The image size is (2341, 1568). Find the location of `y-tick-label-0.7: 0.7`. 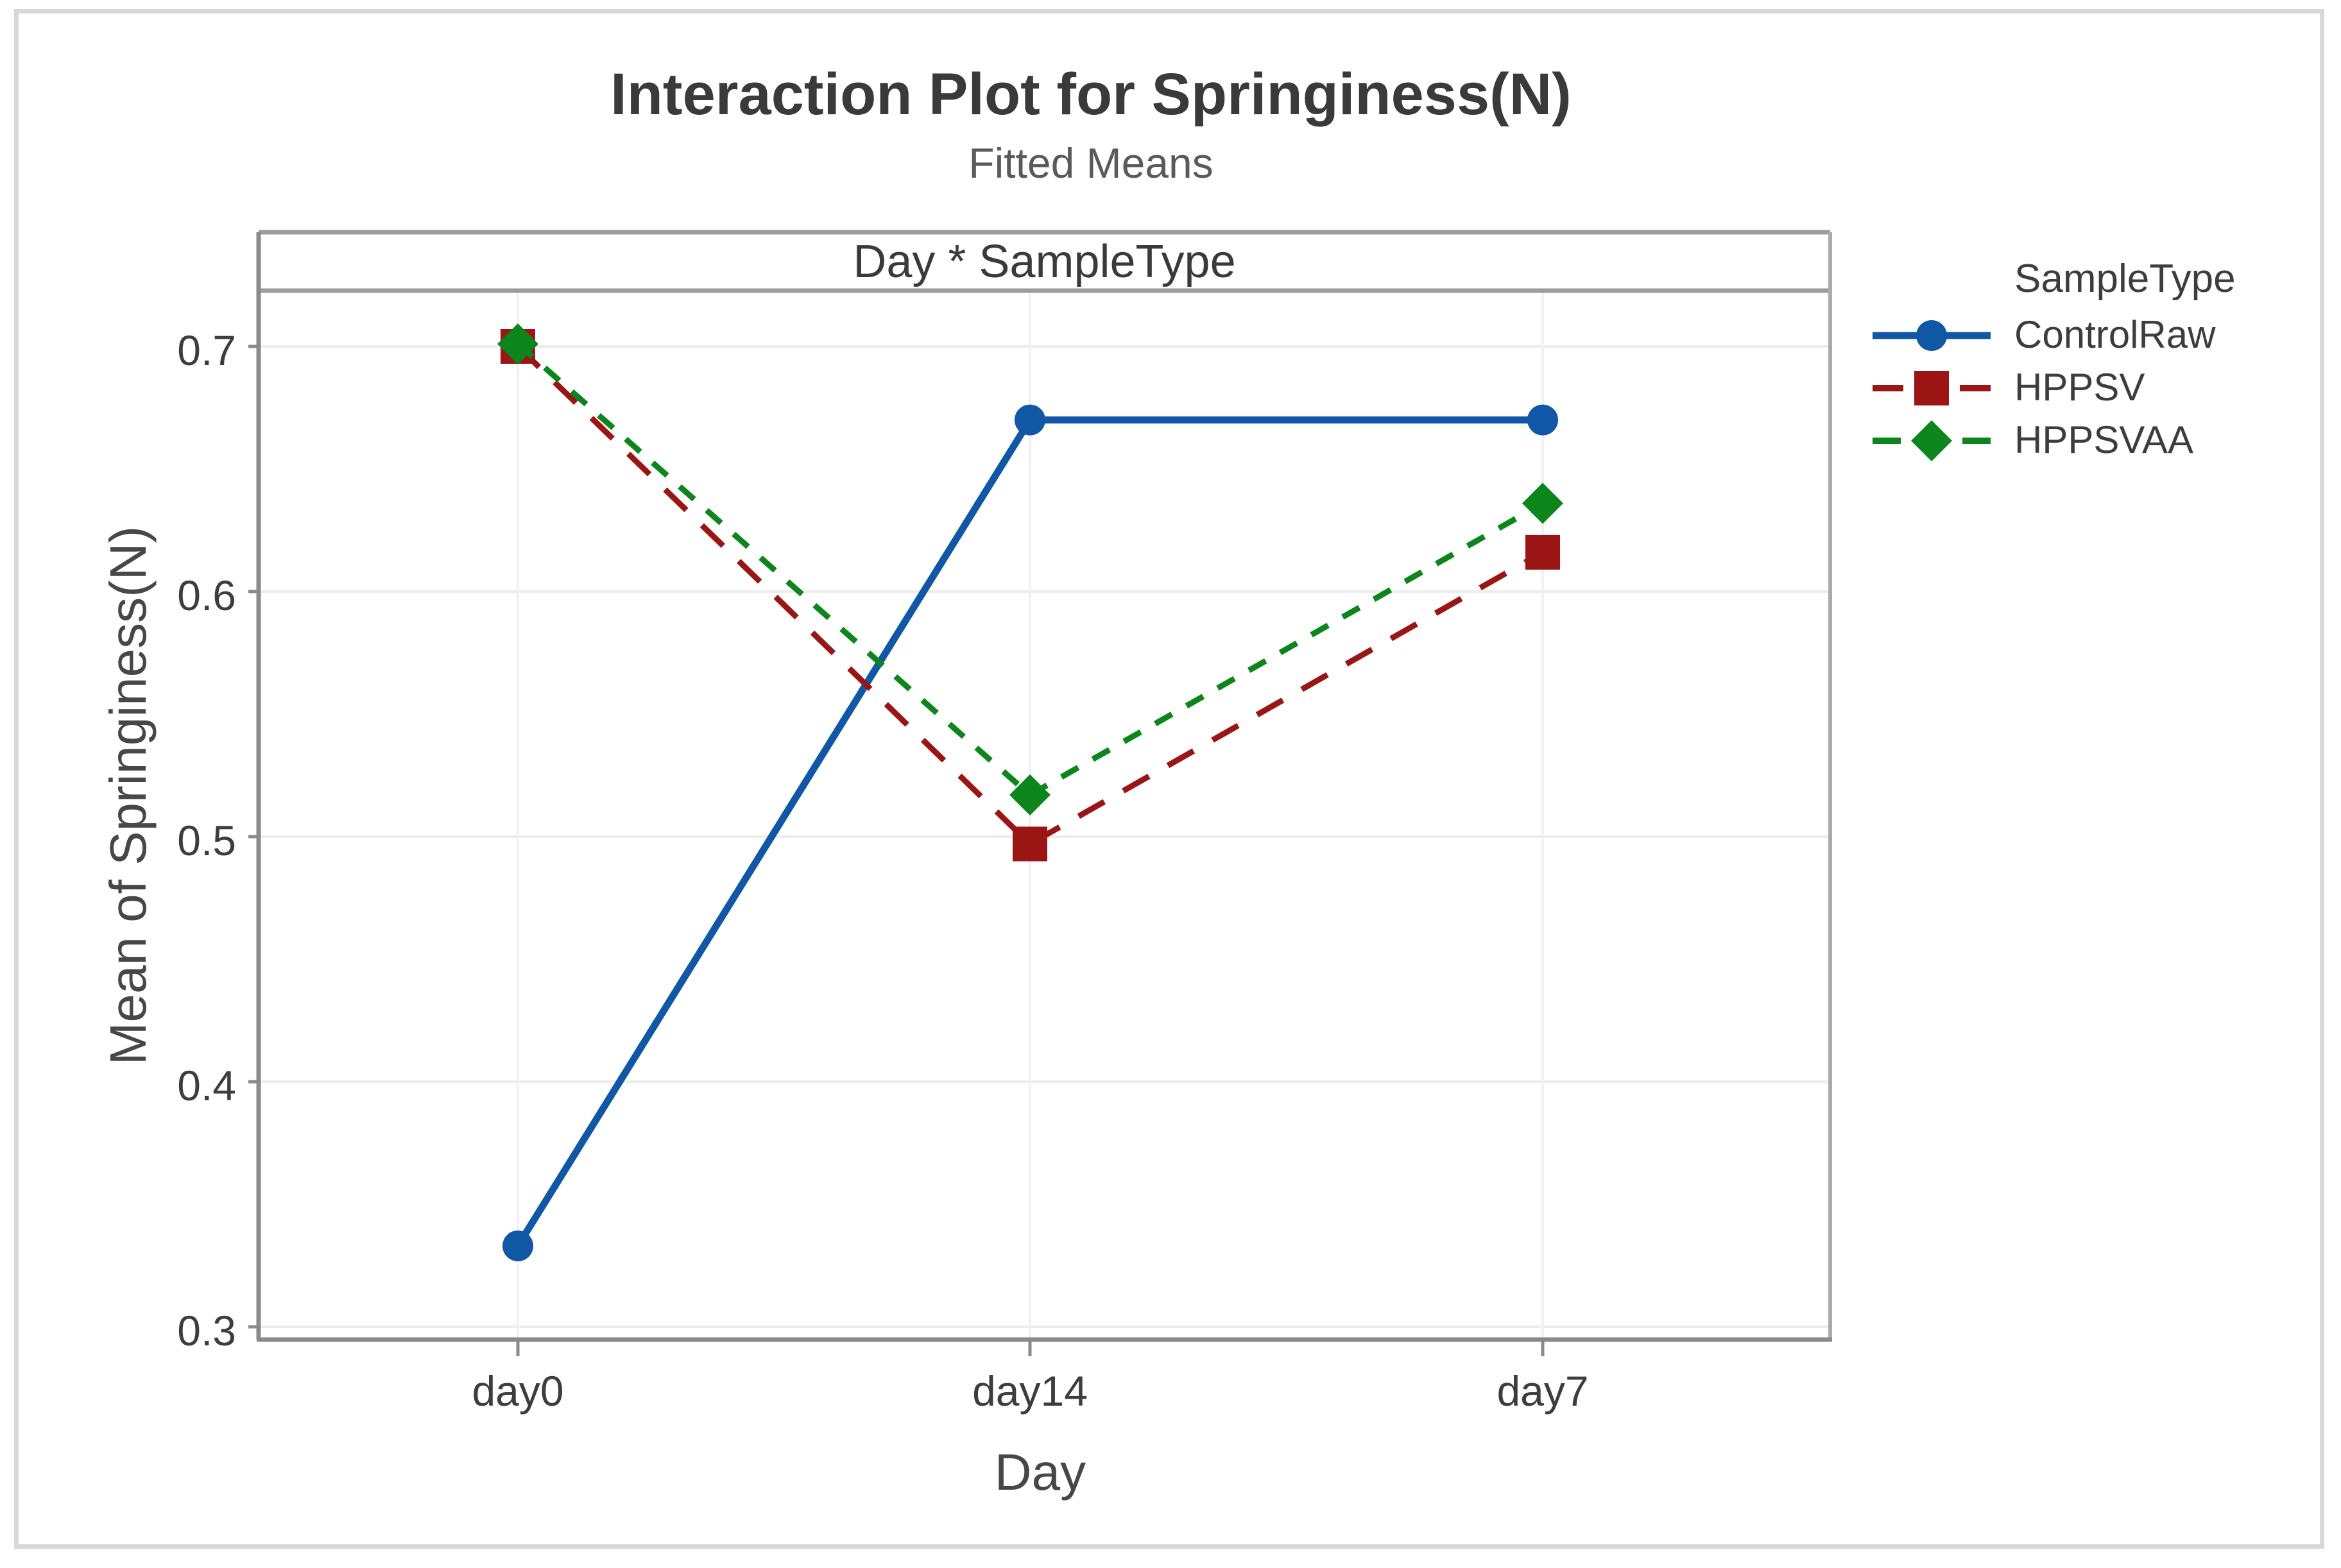

y-tick-label-0.7: 0.7 is located at coordinates (207, 350).